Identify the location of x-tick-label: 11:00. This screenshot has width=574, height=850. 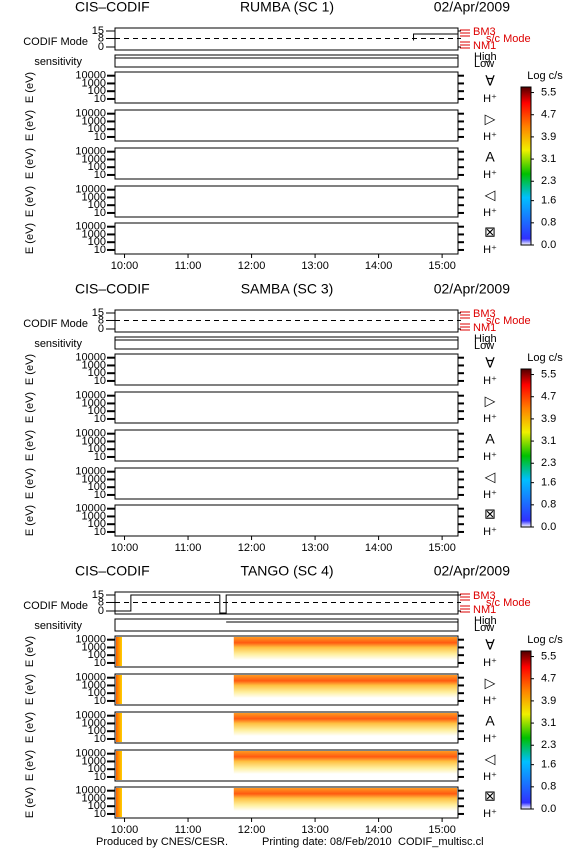
(188, 830).